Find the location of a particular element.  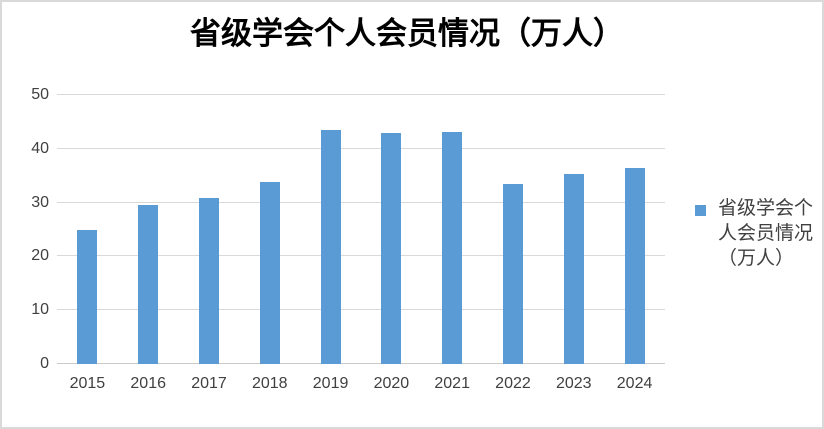

bar-slot-2020 is located at coordinates (391, 229).